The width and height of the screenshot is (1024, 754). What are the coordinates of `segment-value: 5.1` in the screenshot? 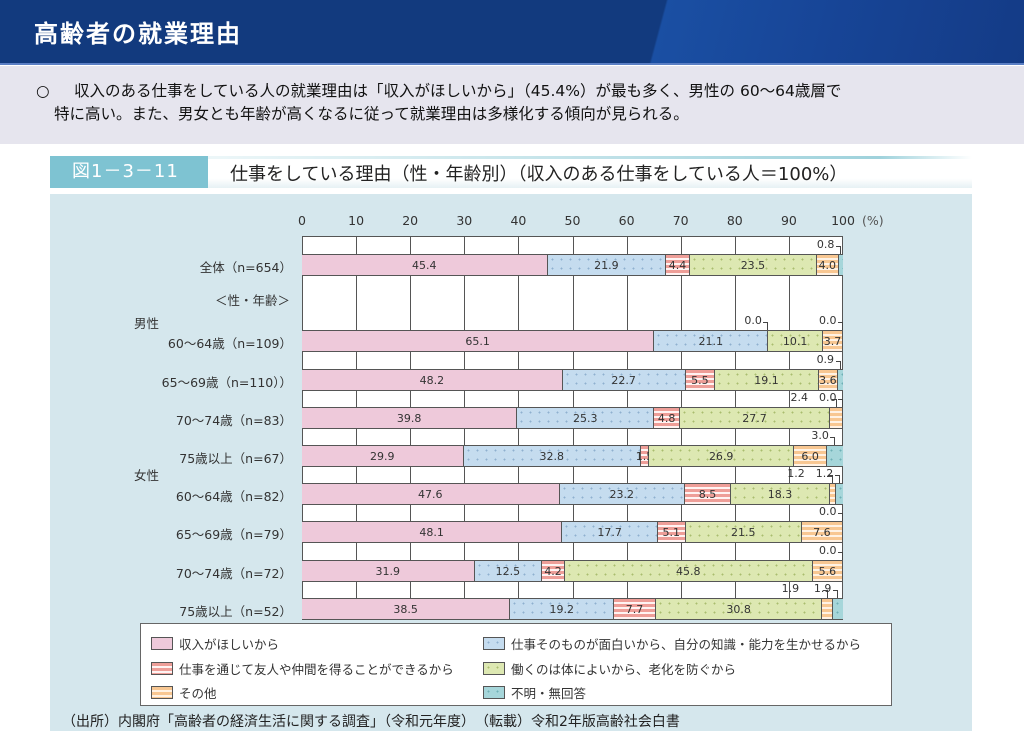 It's located at (671, 532).